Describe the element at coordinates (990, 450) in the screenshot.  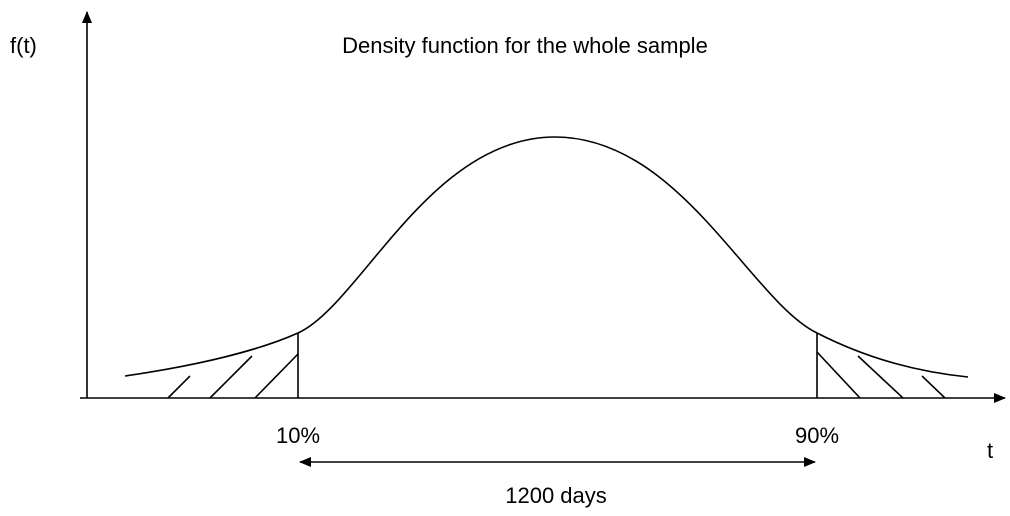
I see `x-axis-label: t` at that location.